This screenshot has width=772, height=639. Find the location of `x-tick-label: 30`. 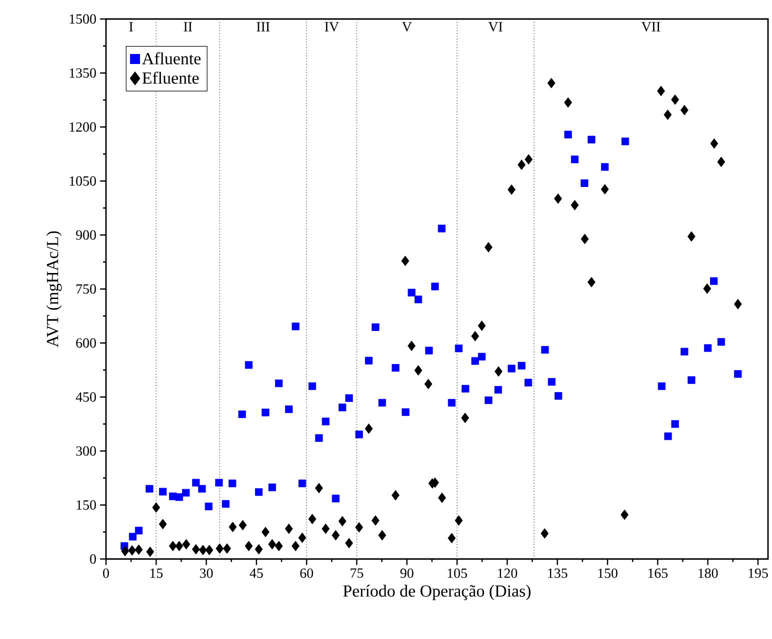

x-tick-label: 30 is located at coordinates (206, 573).